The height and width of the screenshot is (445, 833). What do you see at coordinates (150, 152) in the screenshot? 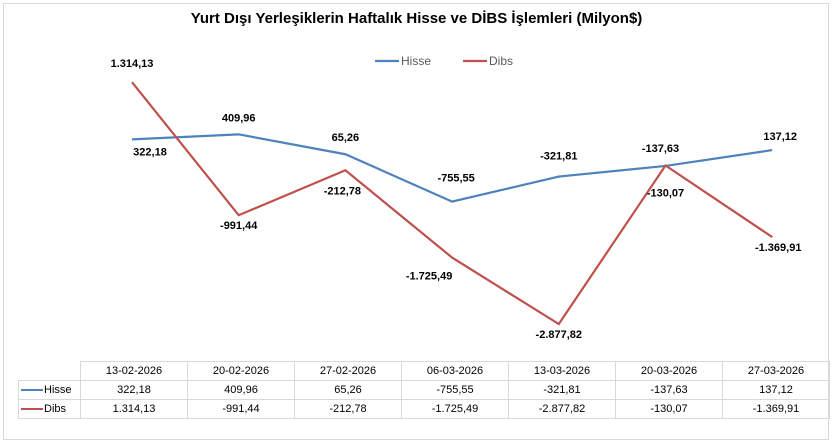
I see `data-label: 322,18` at bounding box center [150, 152].